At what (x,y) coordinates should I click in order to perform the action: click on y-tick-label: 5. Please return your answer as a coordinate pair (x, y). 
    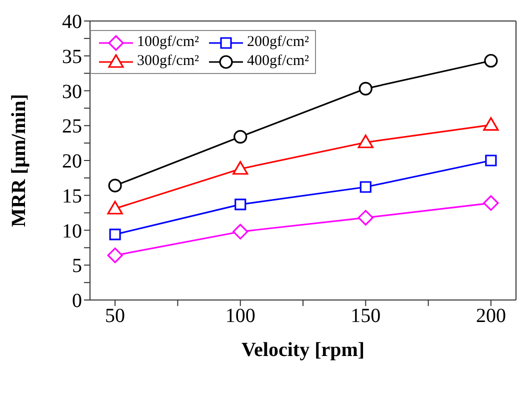
    Looking at the image, I should click on (77, 266).